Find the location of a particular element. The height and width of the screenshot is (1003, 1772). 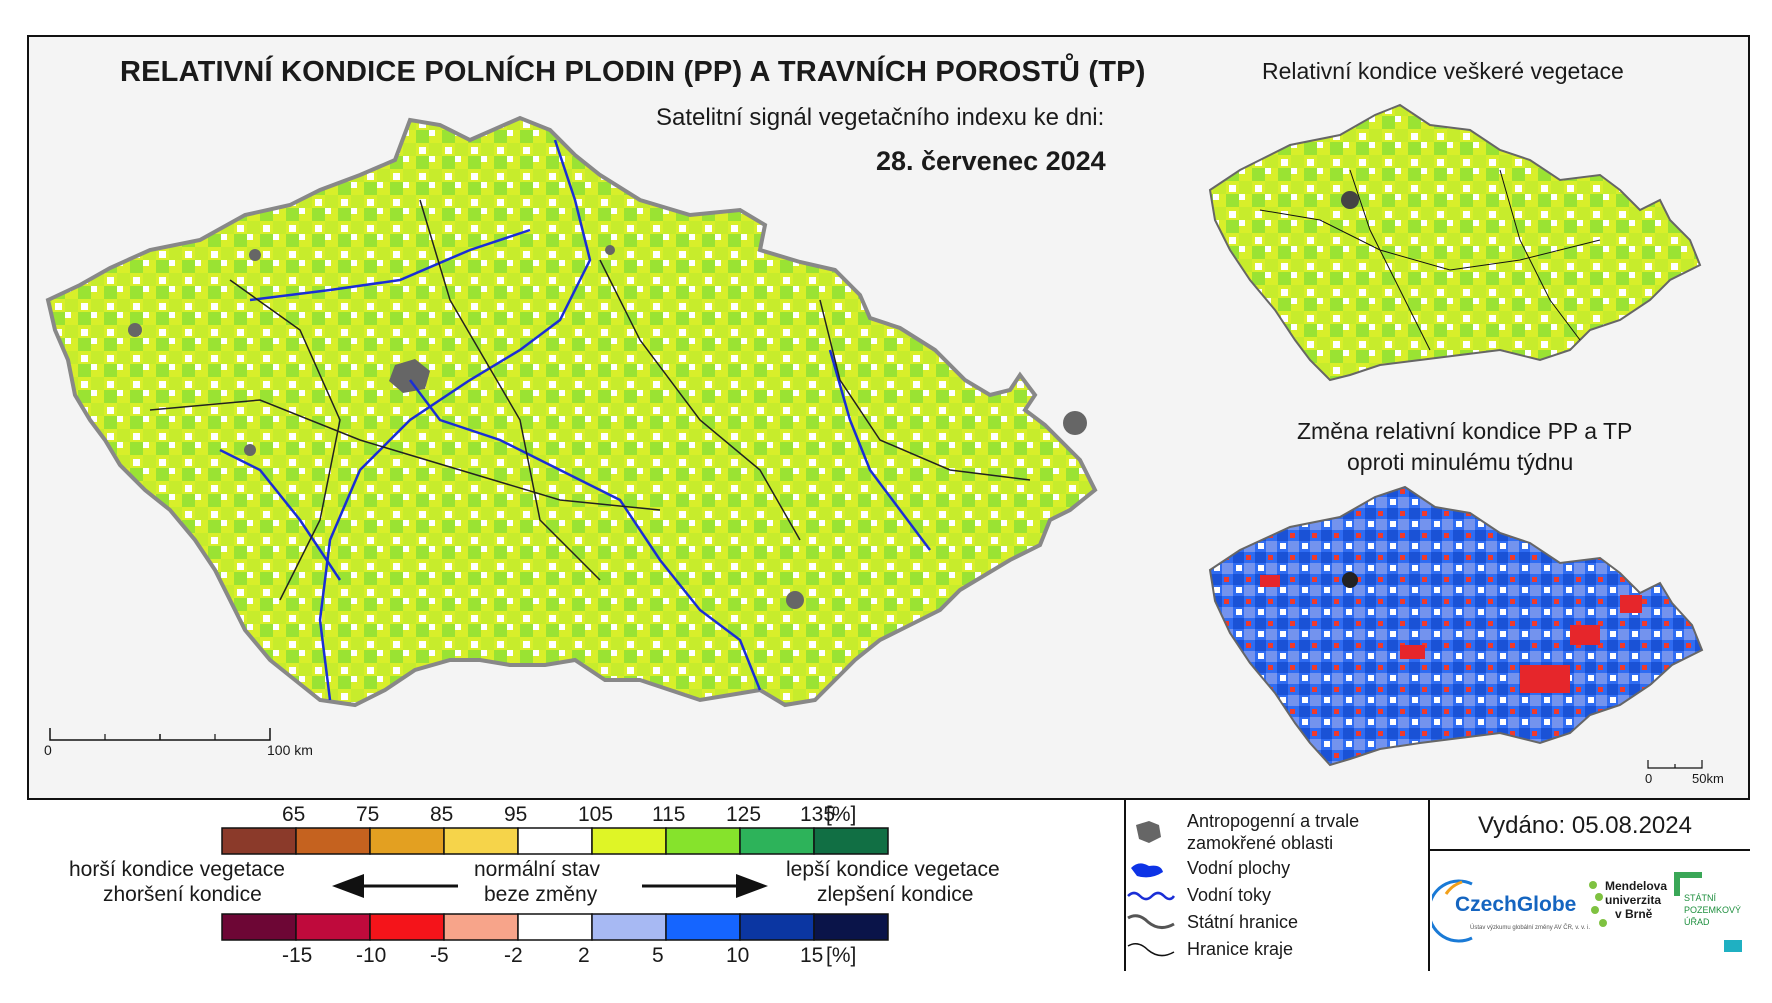

condition-tick-label: 135 is located at coordinates (818, 814).